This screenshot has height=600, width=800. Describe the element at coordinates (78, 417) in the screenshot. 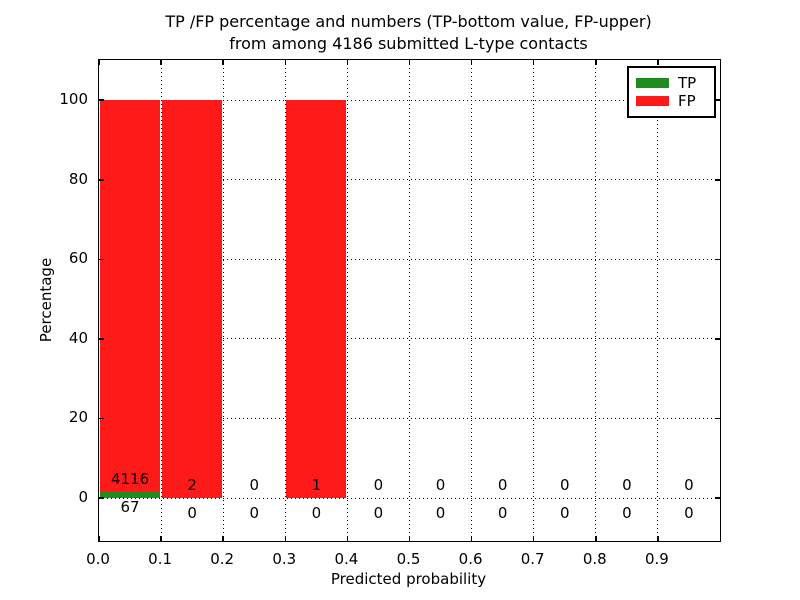

I see `y-tick-label: 20` at that location.